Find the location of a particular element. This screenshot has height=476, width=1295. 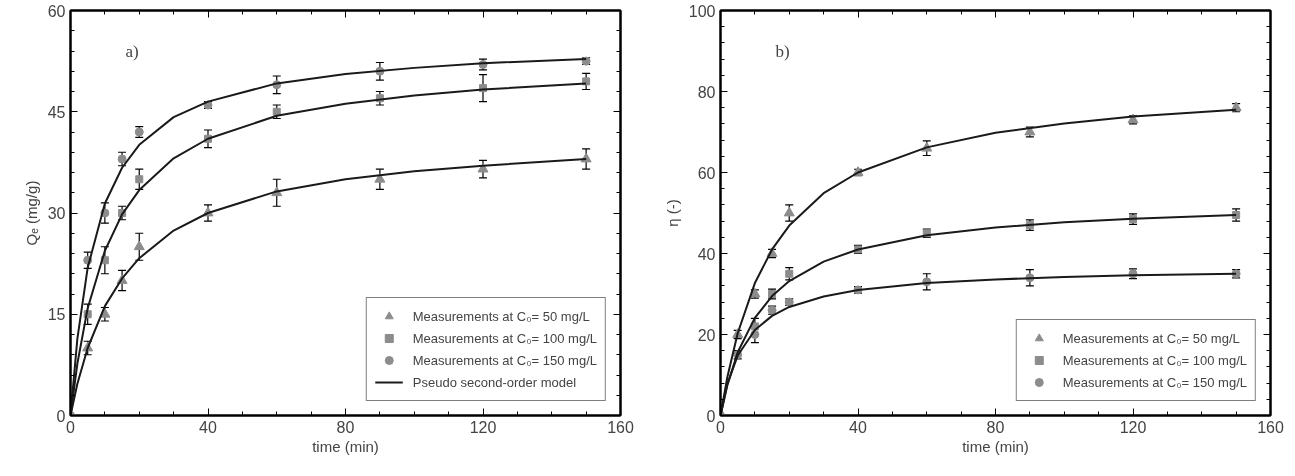

y-axis-title: η (-) is located at coordinates (672, 213).